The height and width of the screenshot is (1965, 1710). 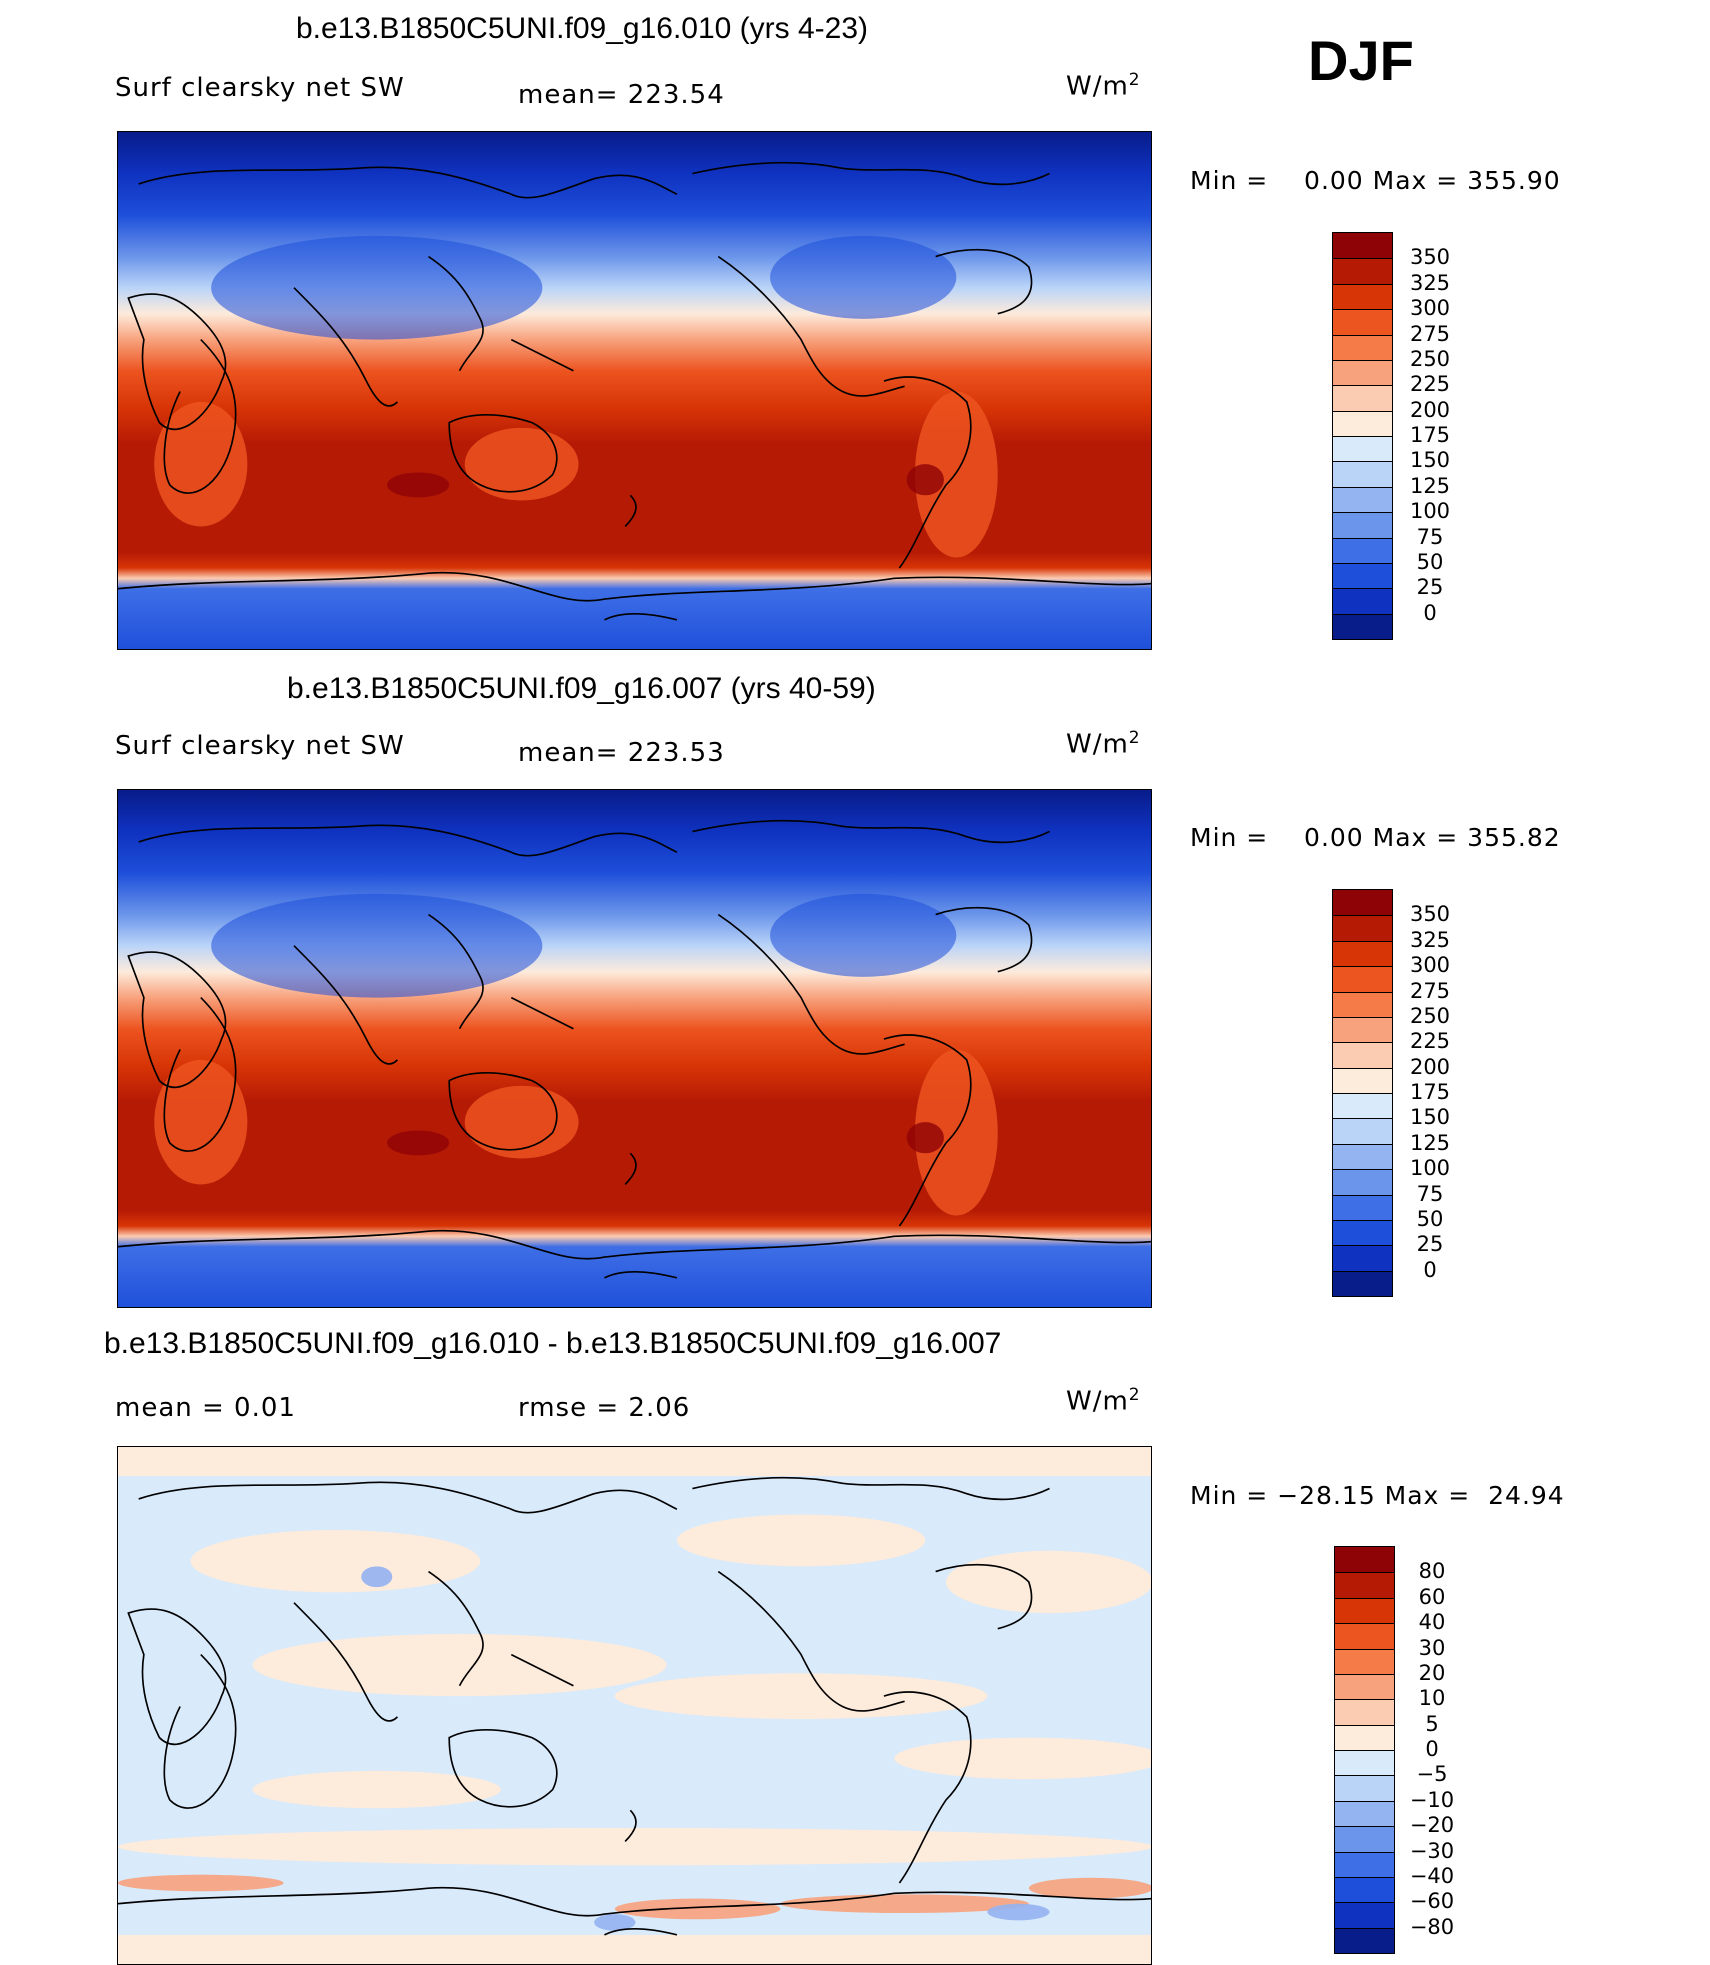 I want to click on panel-2-variable: Surf clearsky net SW, so click(x=260, y=746).